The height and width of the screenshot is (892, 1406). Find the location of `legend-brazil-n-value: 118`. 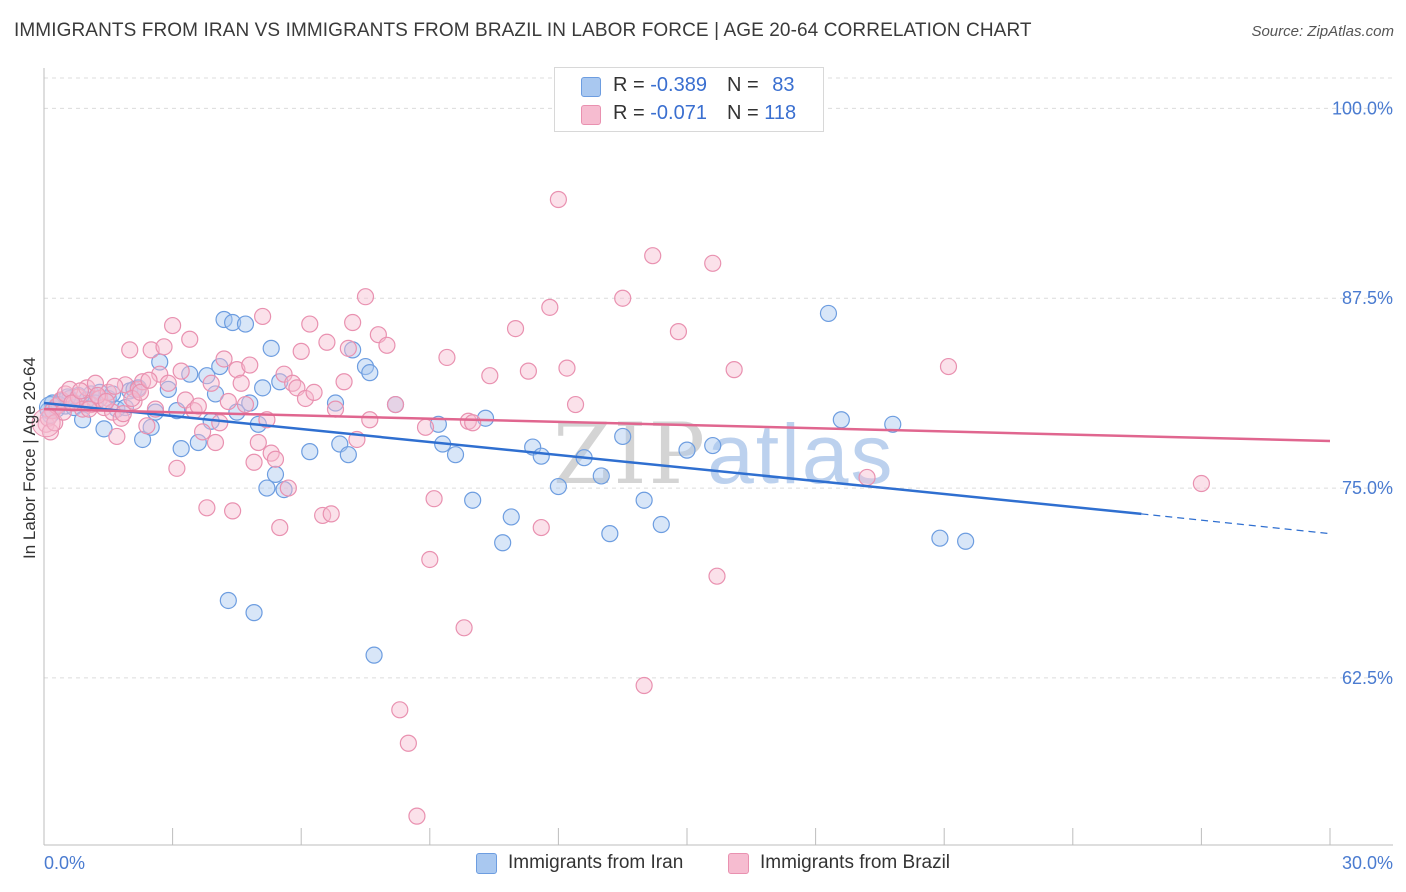

legend-brazil-n-value: 118 is located at coordinates (780, 113).